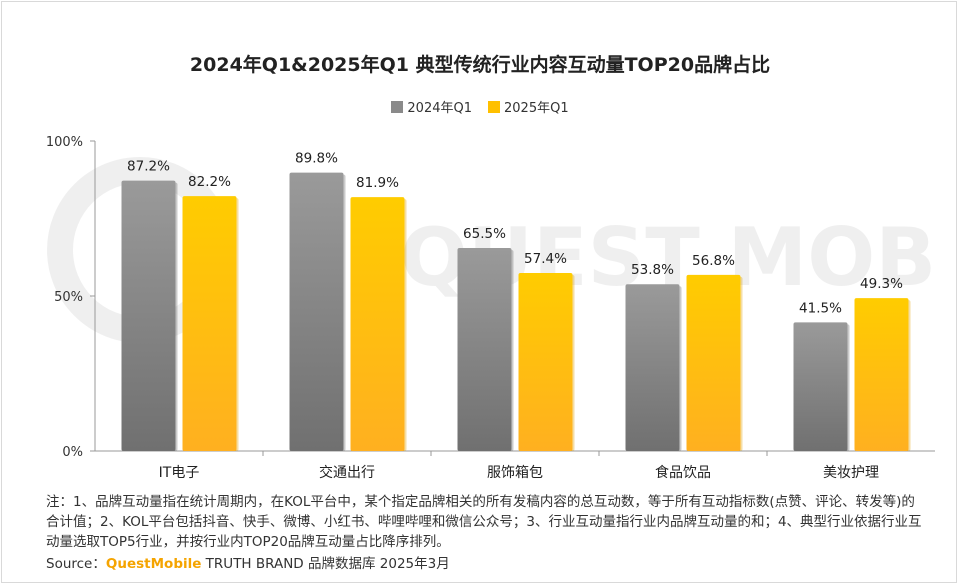  Describe the element at coordinates (64, 142) in the screenshot. I see `y-tick-label: 100%` at that location.